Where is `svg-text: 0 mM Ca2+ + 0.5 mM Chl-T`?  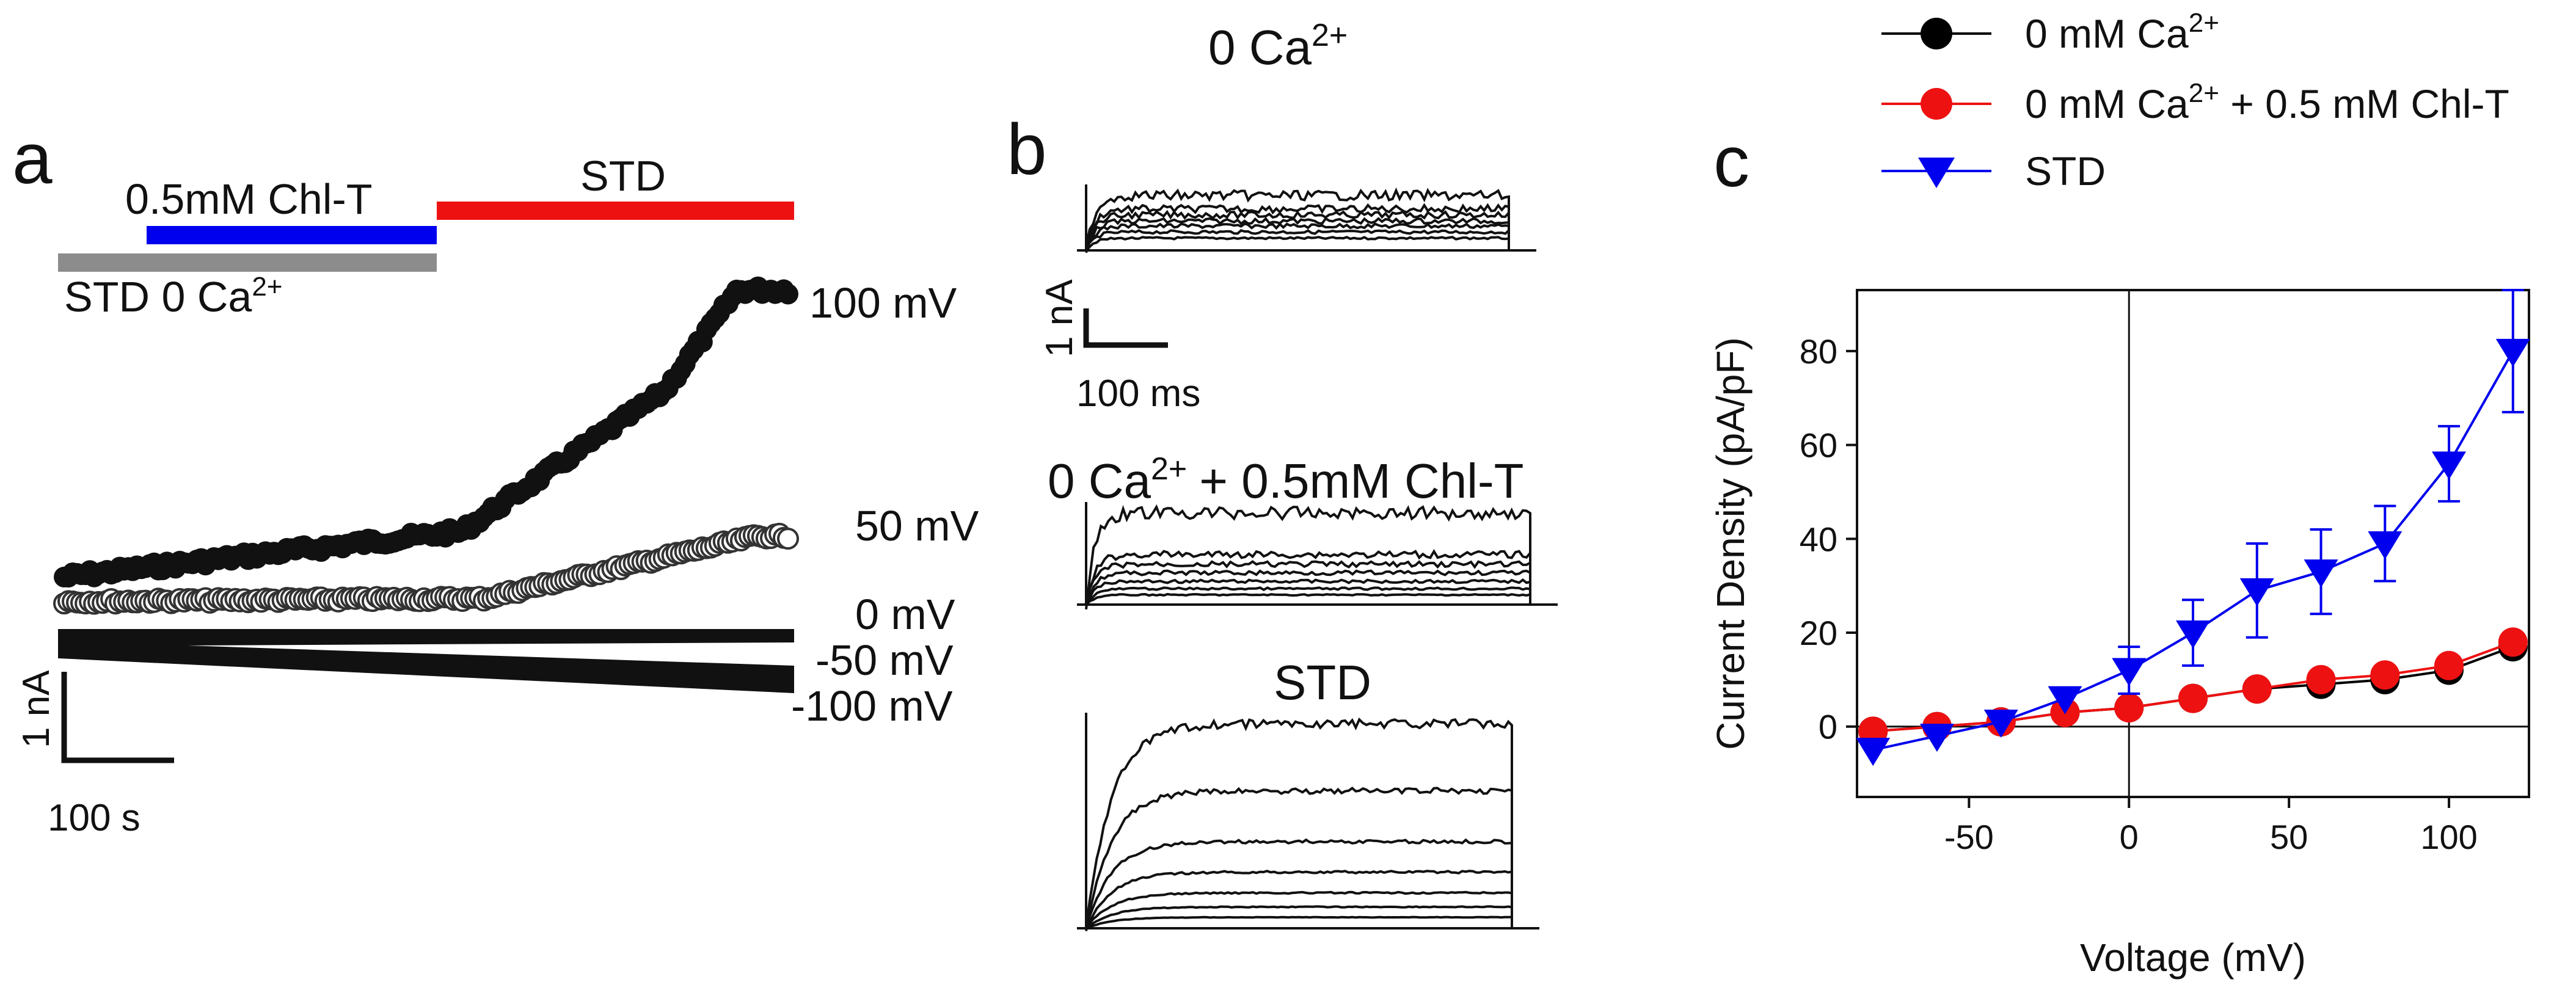
svg-text: 0 mM Ca2+ + 0.5 mM Chl-T is located at coordinates (2267, 102).